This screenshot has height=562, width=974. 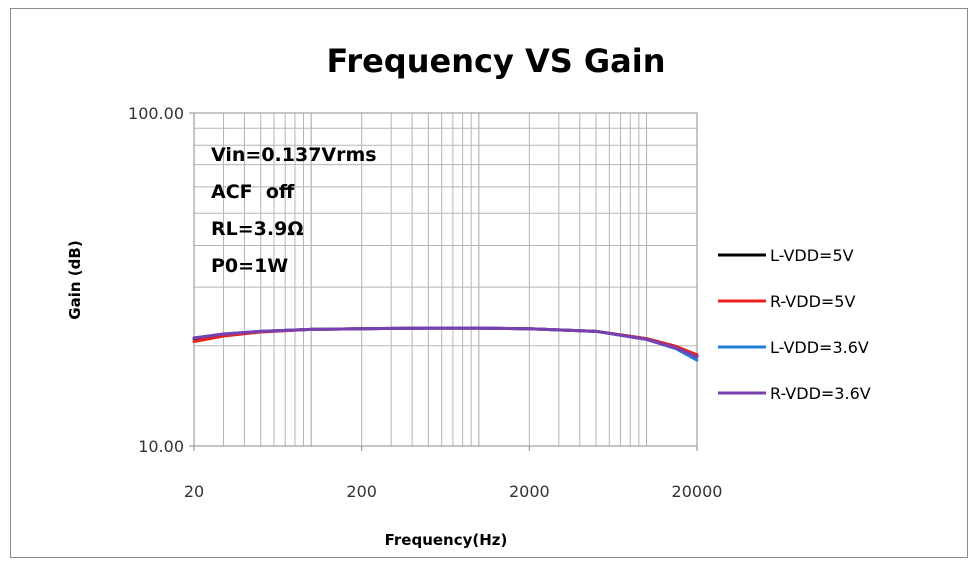 I want to click on series-lines, so click(x=445, y=344).